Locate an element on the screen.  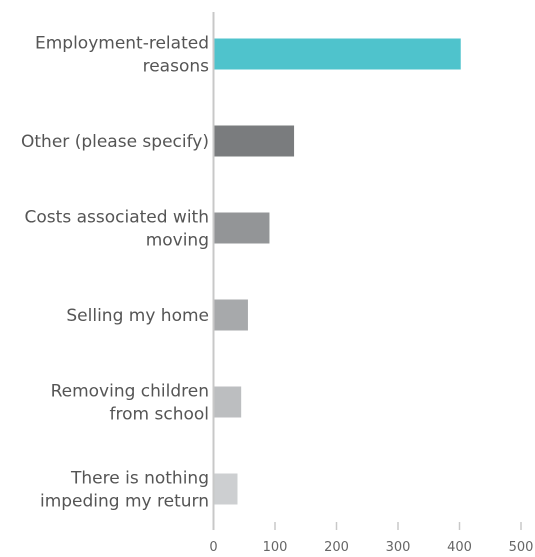
x-tick-label: 200 is located at coordinates (336, 547).